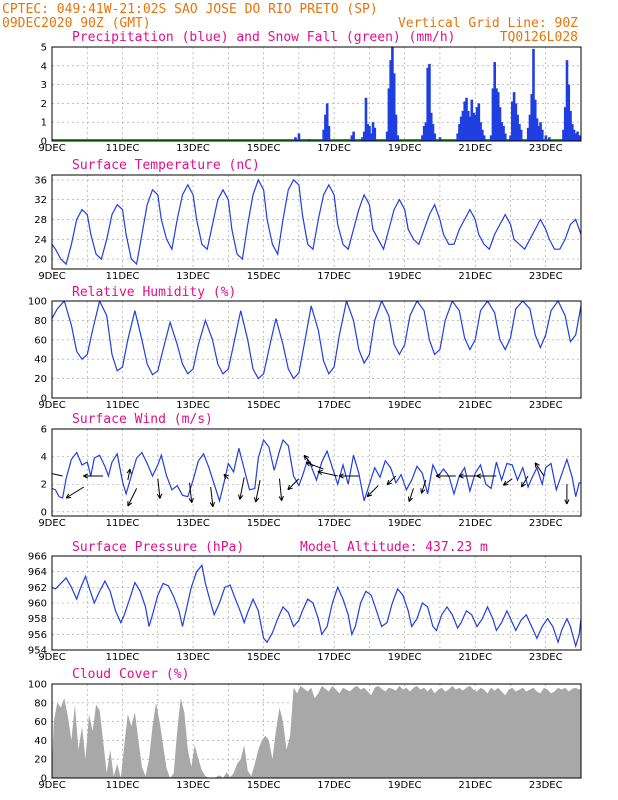 The image size is (618, 800). Describe the element at coordinates (264, 523) in the screenshot. I see `wind-xtick-label: 15DEC` at that location.